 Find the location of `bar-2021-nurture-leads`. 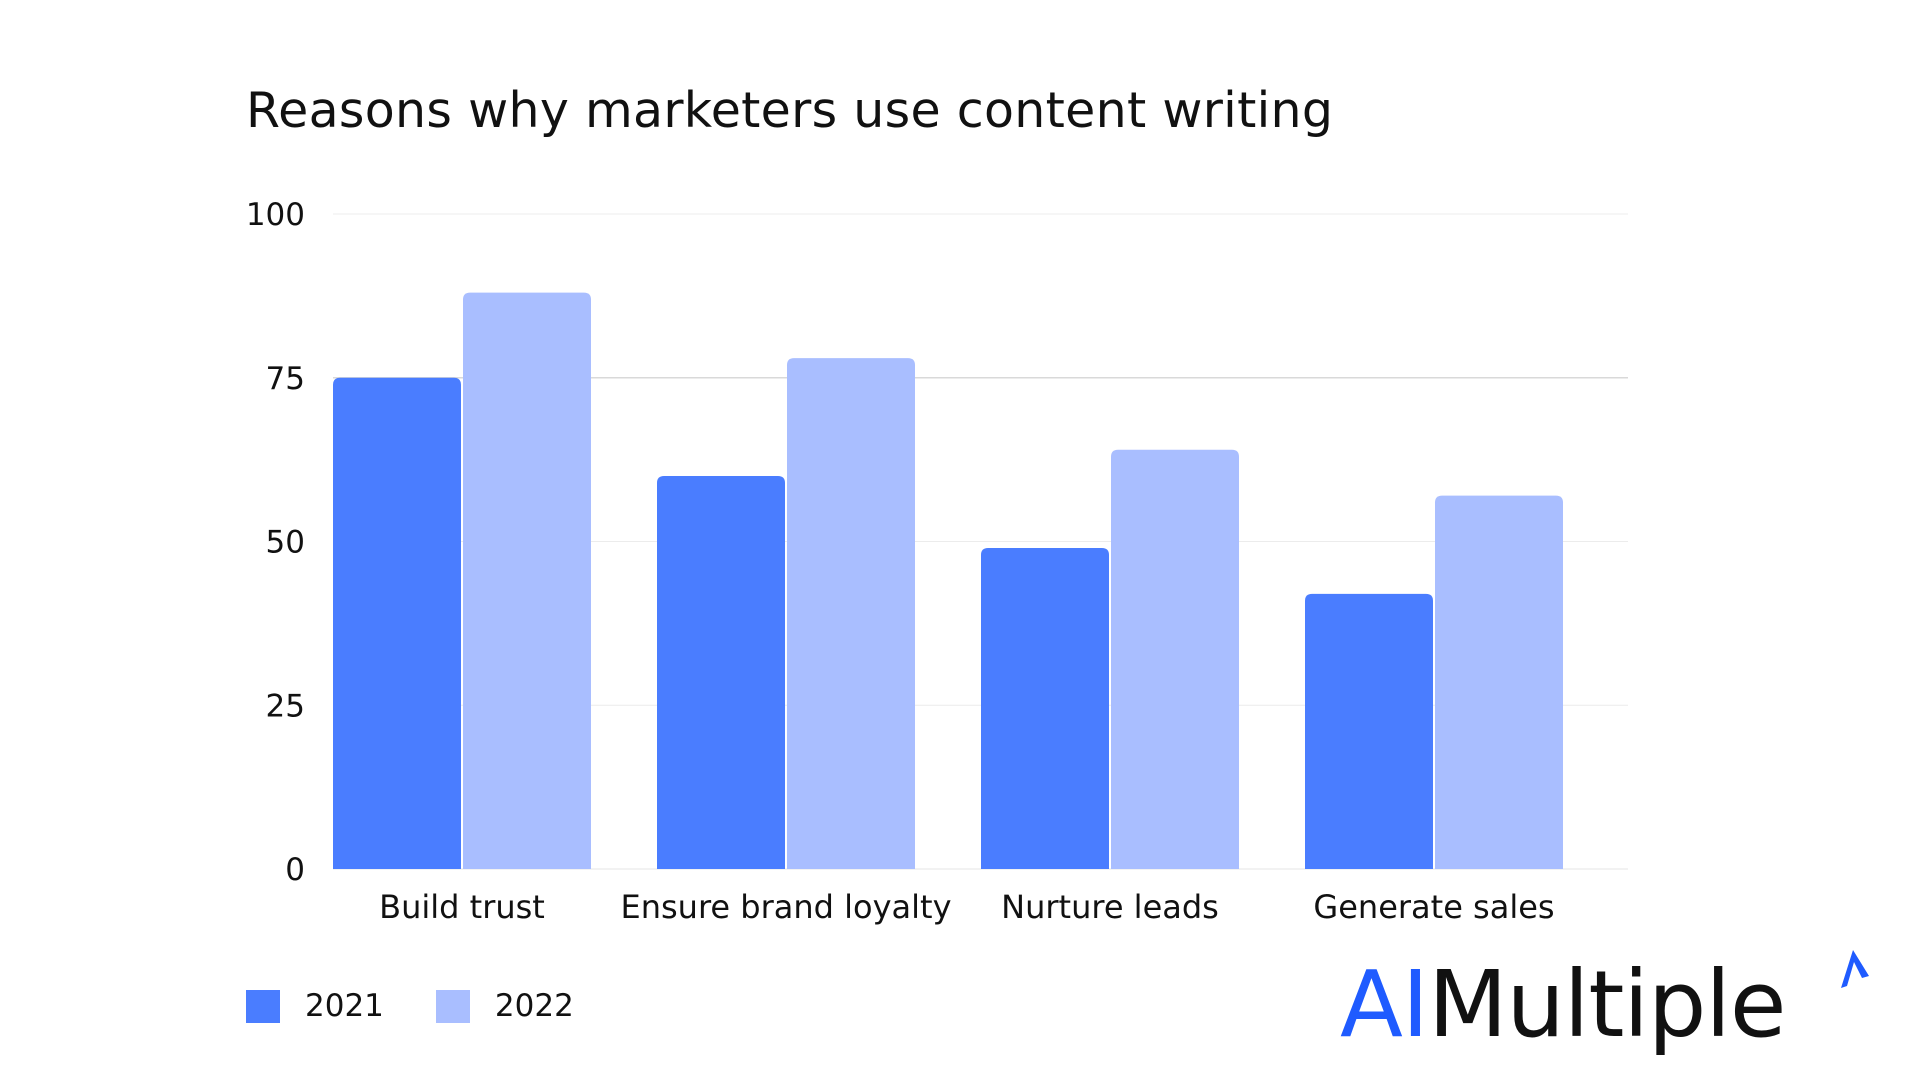

bar-2021-nurture-leads is located at coordinates (1045, 708).